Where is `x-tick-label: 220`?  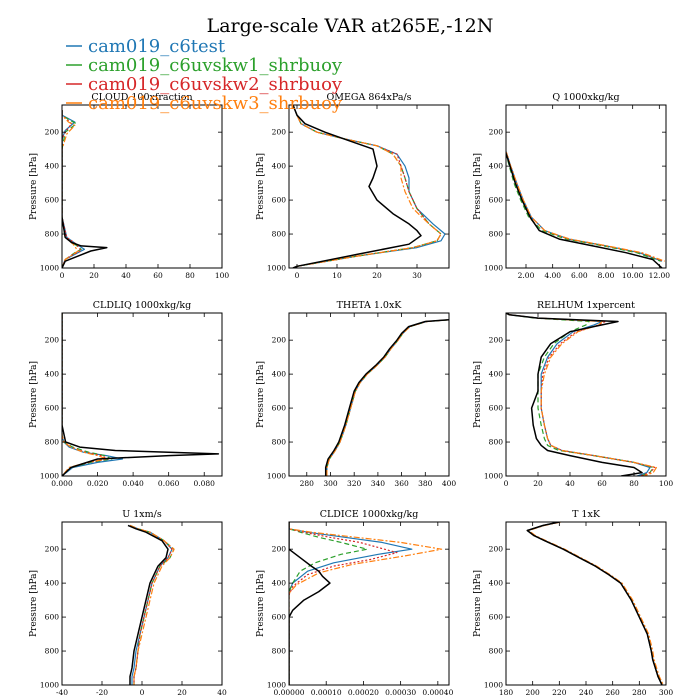 x-tick-label: 220 is located at coordinates (559, 692).